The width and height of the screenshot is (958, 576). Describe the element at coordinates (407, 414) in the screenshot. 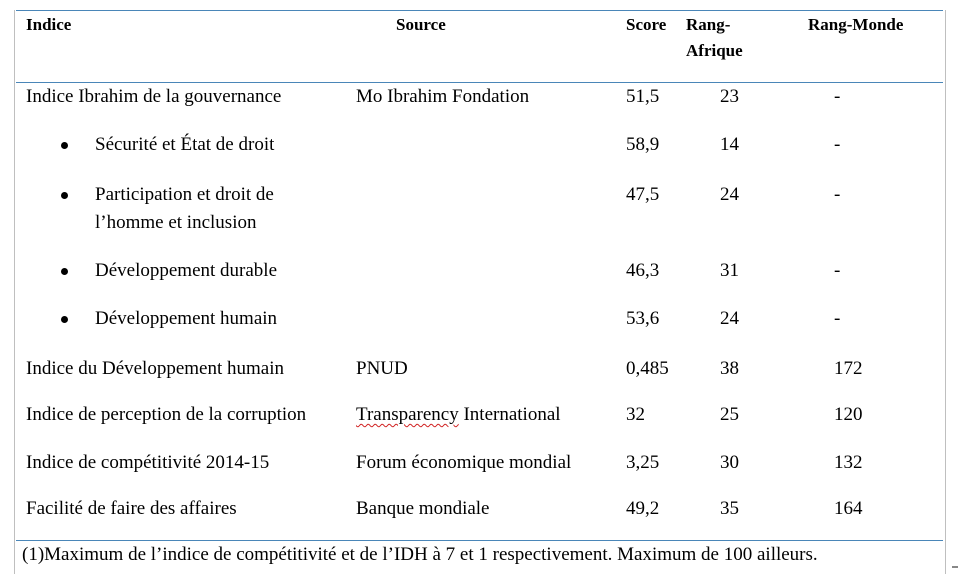

I see `spellcheck-word: Transparency` at that location.